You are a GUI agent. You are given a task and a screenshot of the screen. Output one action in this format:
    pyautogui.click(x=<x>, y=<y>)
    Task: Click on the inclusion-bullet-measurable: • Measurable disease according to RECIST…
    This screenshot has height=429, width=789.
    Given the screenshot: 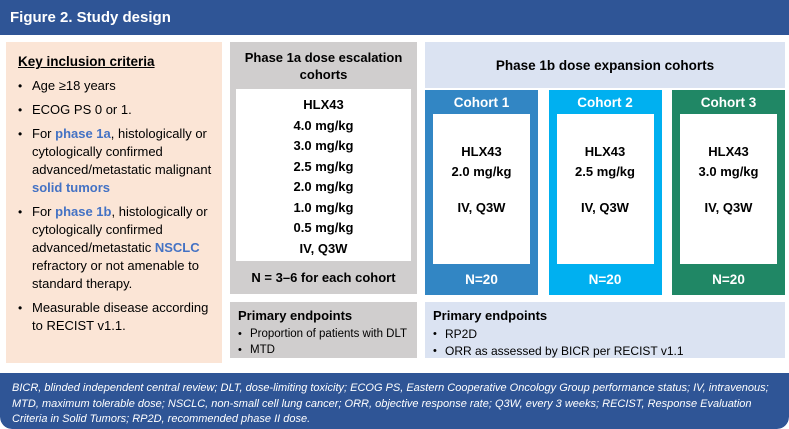 What is the action you would take?
    pyautogui.click(x=115, y=317)
    